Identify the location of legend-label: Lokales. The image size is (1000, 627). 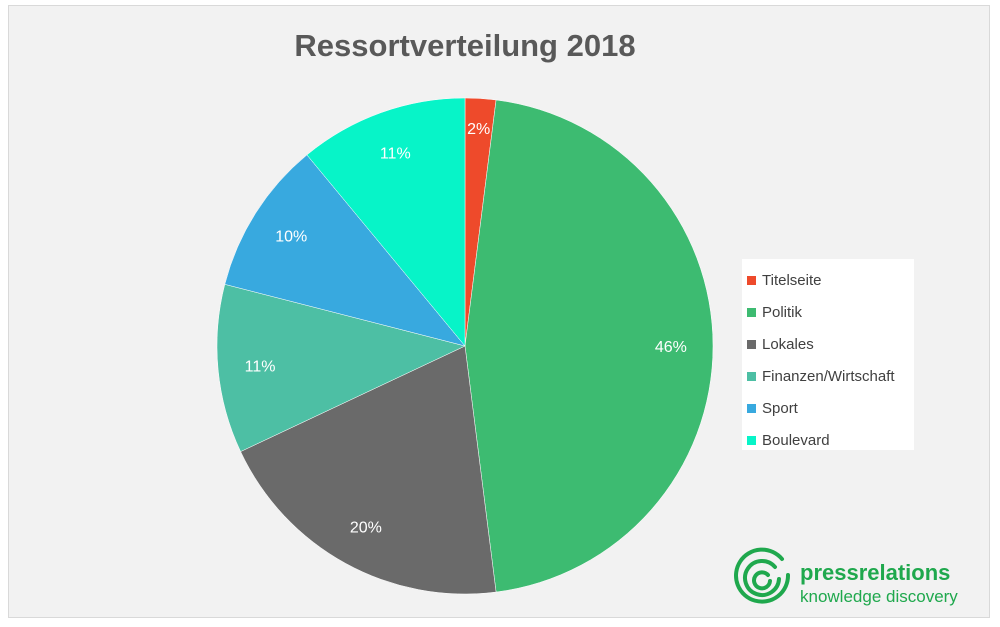
(788, 344).